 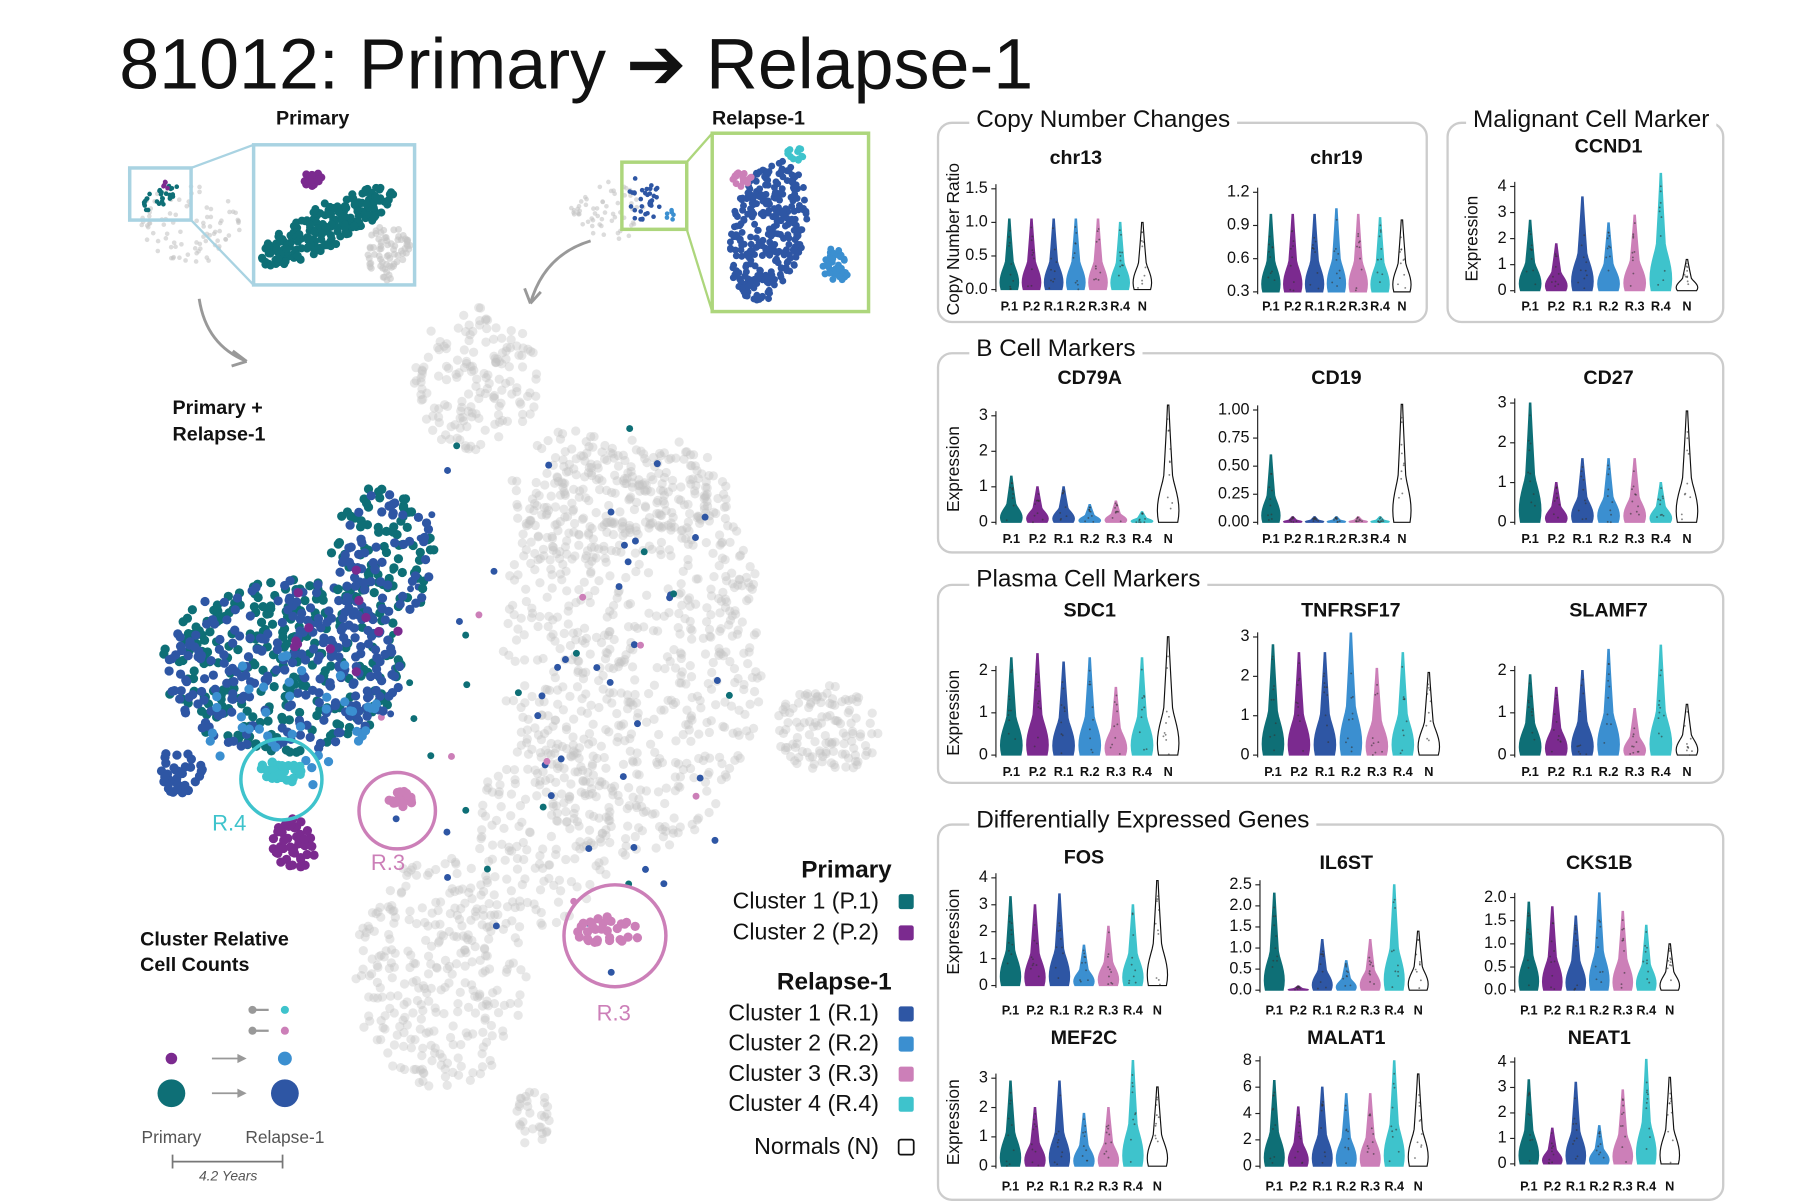 I want to click on x-tick-label: R.2, so click(x=1599, y=1009).